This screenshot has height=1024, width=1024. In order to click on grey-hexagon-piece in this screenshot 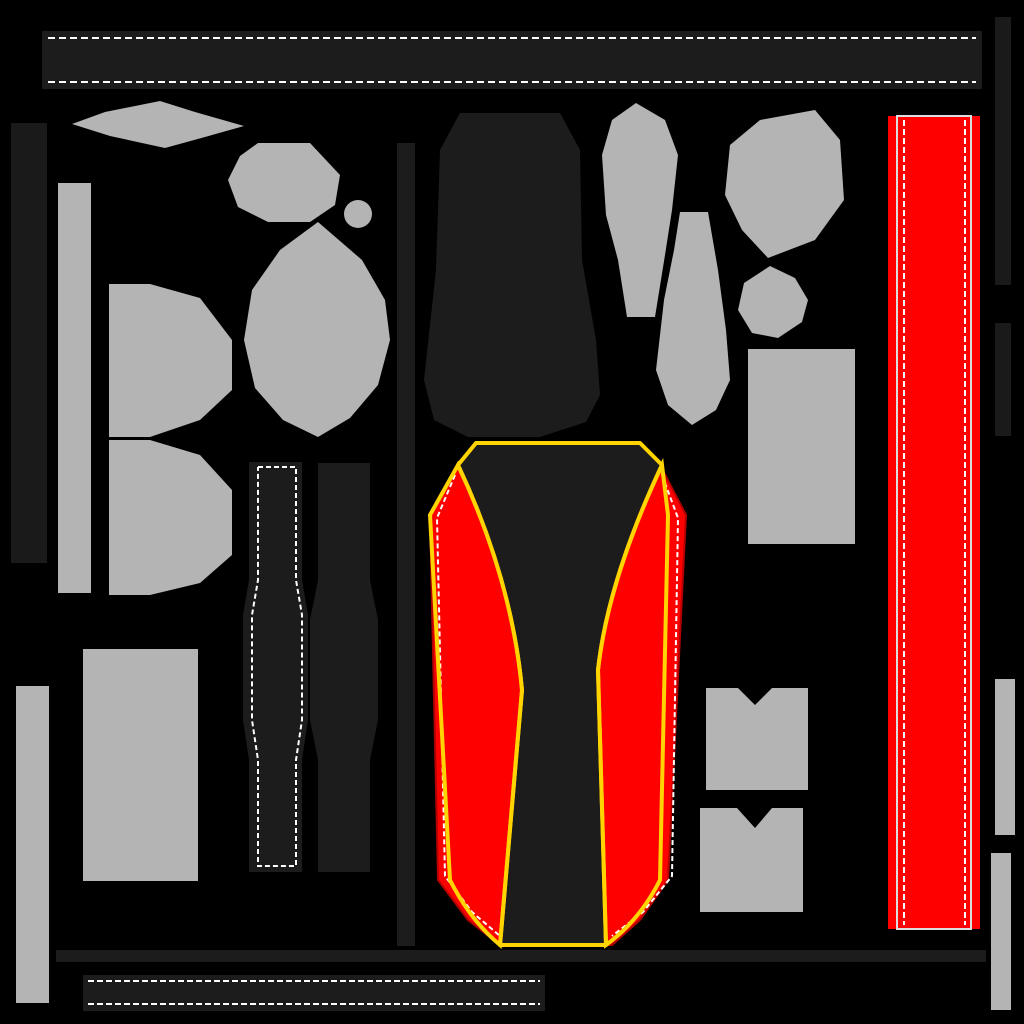, I will do `click(784, 184)`.